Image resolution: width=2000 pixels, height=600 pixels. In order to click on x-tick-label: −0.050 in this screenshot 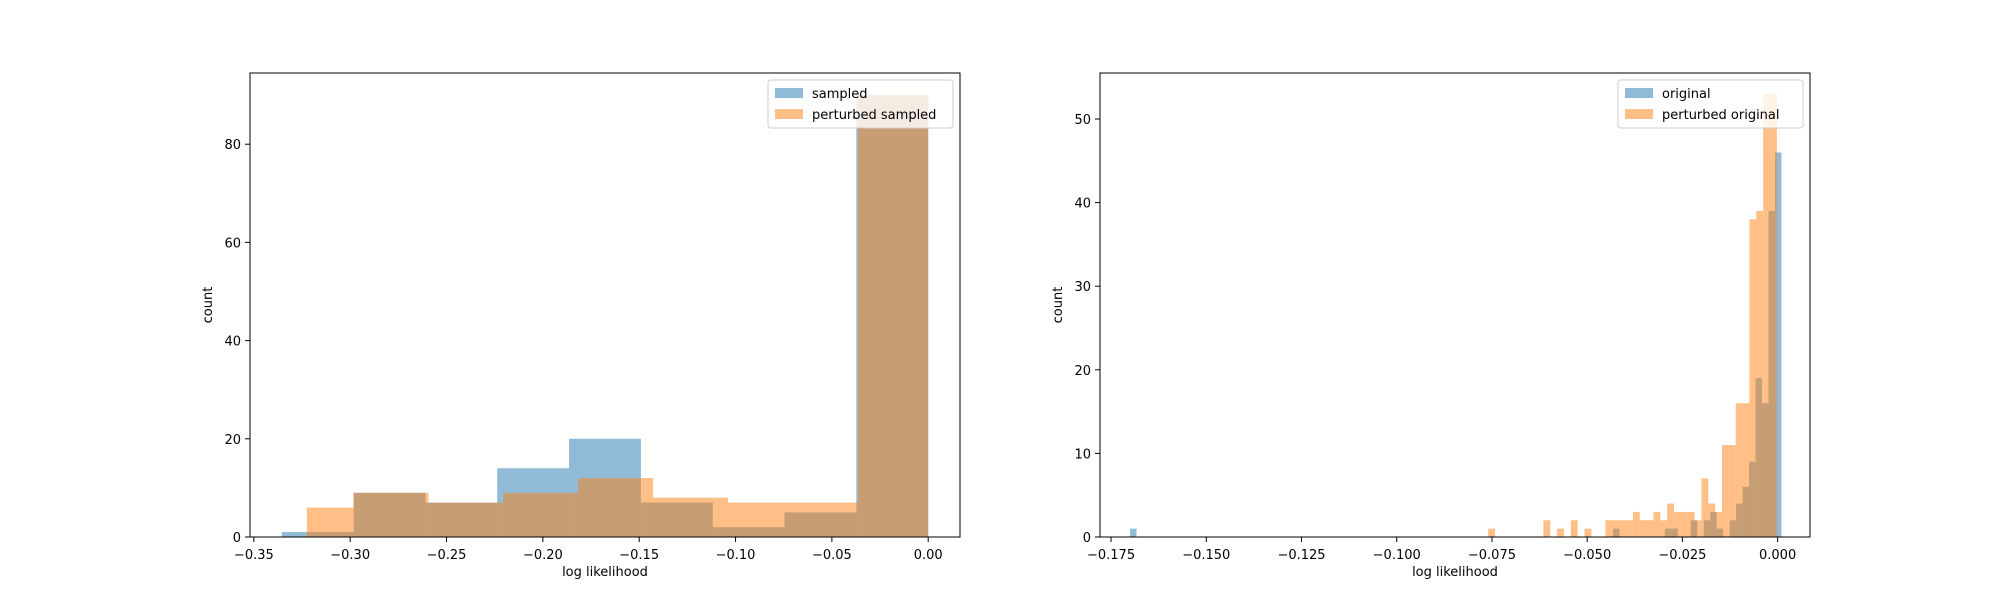, I will do `click(1587, 555)`.